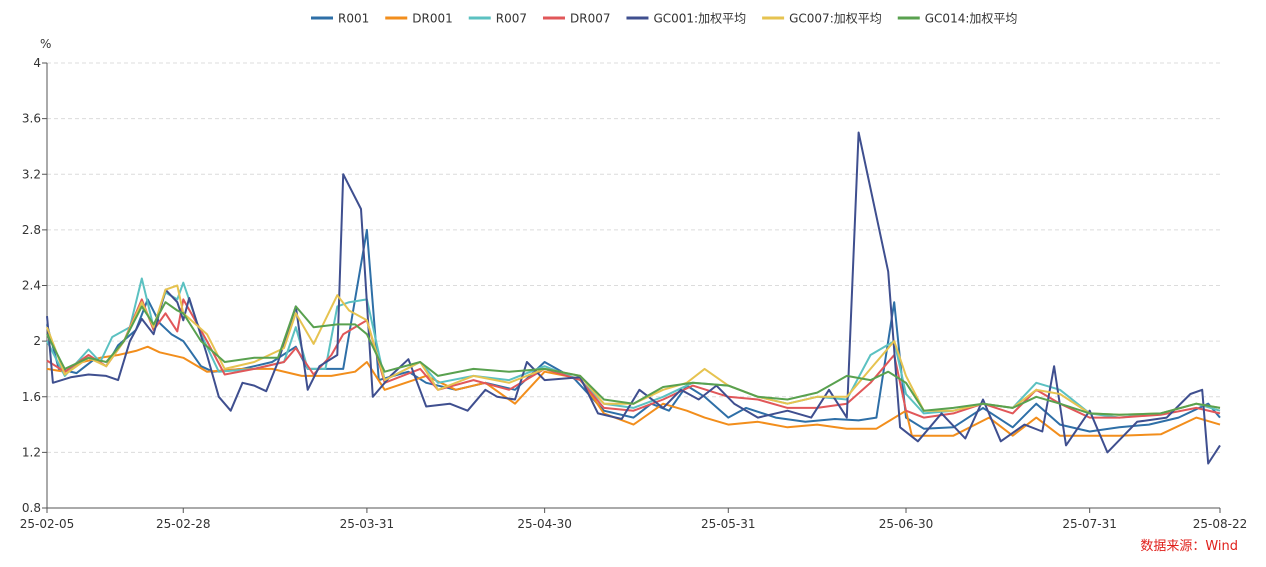 Image resolution: width=1266 pixels, height=567 pixels. What do you see at coordinates (511, 19) in the screenshot?
I see `legend-label: R007` at bounding box center [511, 19].